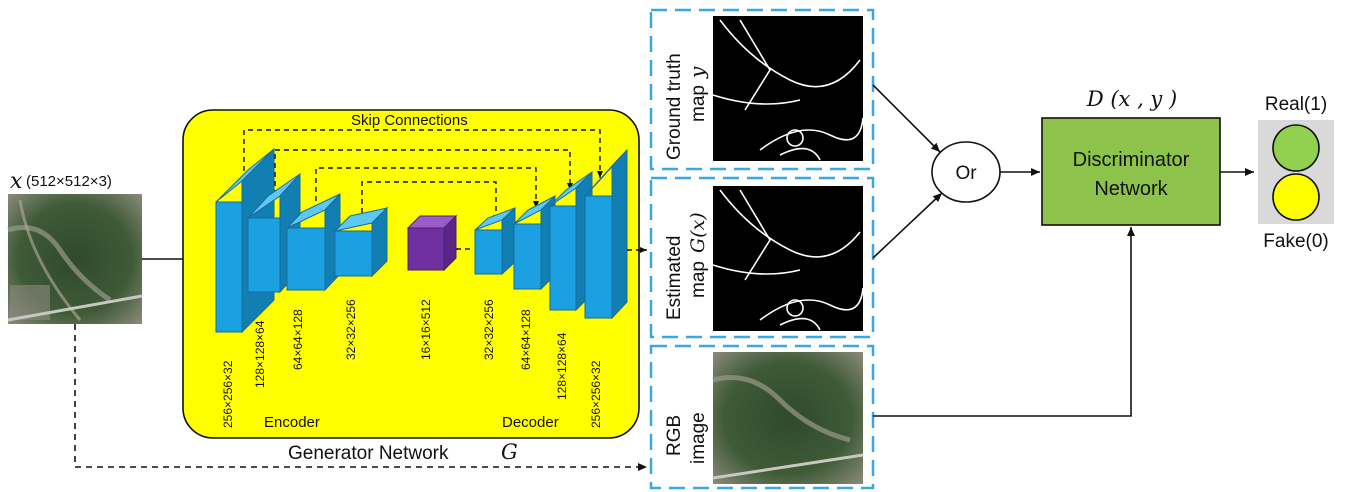 This screenshot has height=492, width=1348. Describe the element at coordinates (1296, 104) in the screenshot. I see `real-label: Real(1)` at that location.